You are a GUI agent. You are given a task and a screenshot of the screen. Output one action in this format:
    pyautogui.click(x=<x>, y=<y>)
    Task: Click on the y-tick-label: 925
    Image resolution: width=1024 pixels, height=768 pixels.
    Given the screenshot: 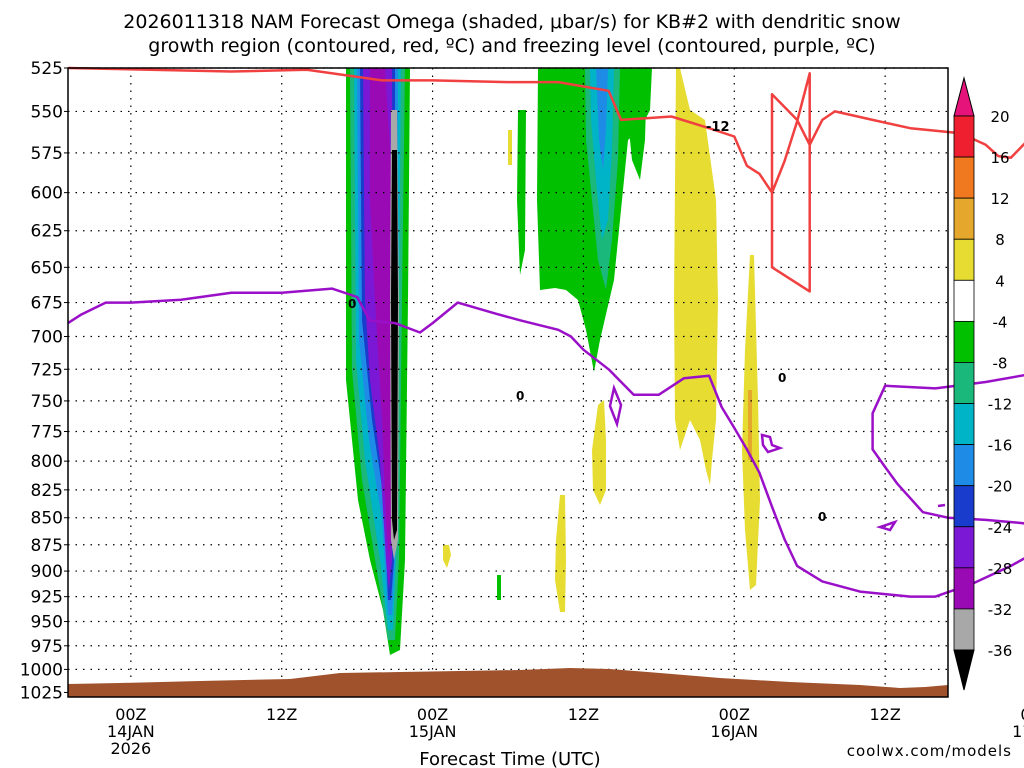 What is the action you would take?
    pyautogui.click(x=47, y=598)
    